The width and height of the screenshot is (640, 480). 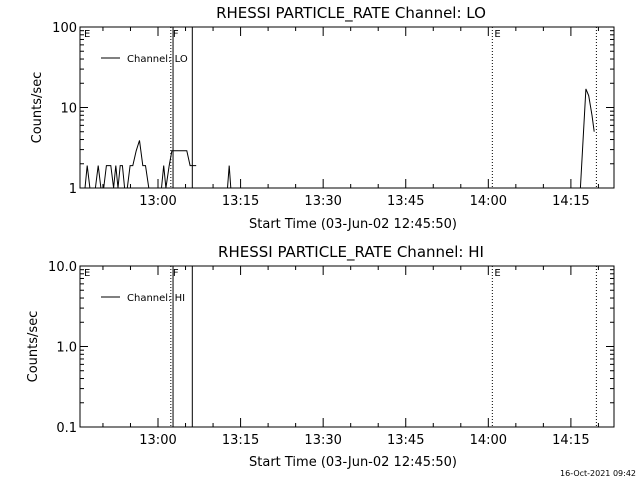 I want to click on legend-entry: Channel: HI, so click(x=156, y=298).